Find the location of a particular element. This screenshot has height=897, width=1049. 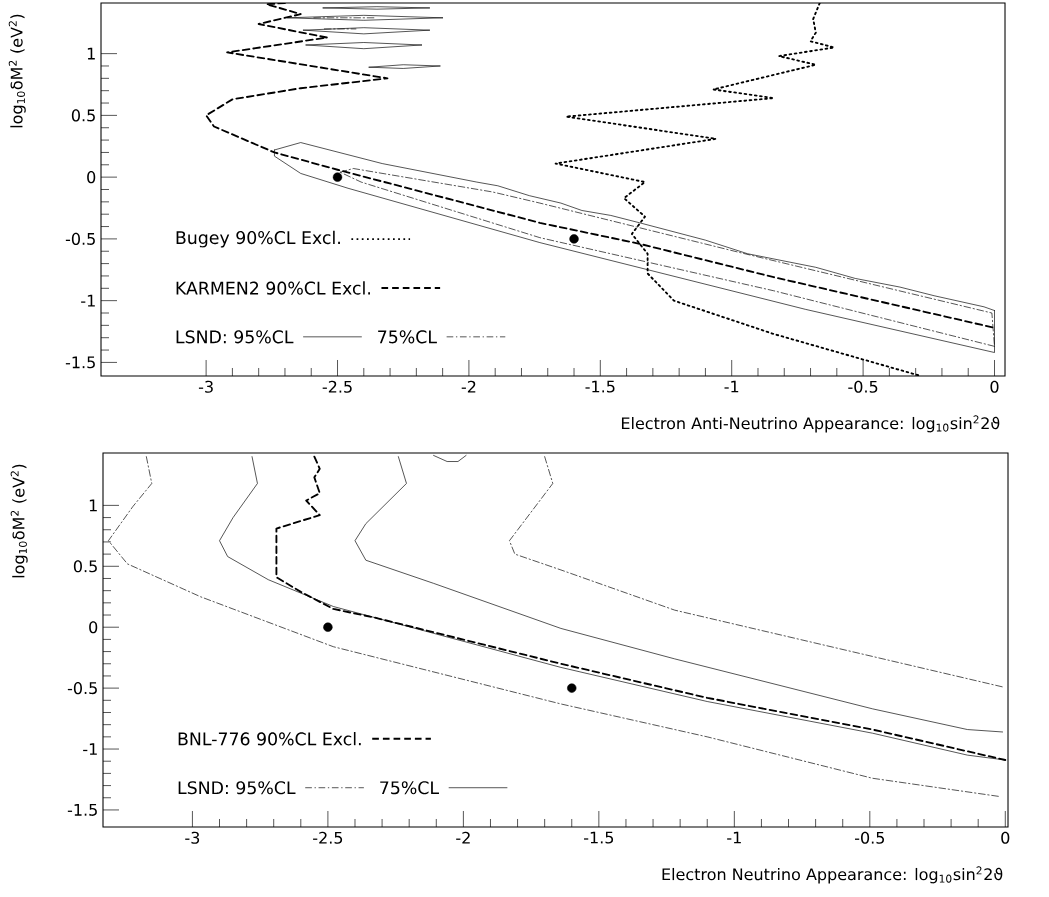

legend-label: Bugey 90%CL Excl. is located at coordinates (258, 239).